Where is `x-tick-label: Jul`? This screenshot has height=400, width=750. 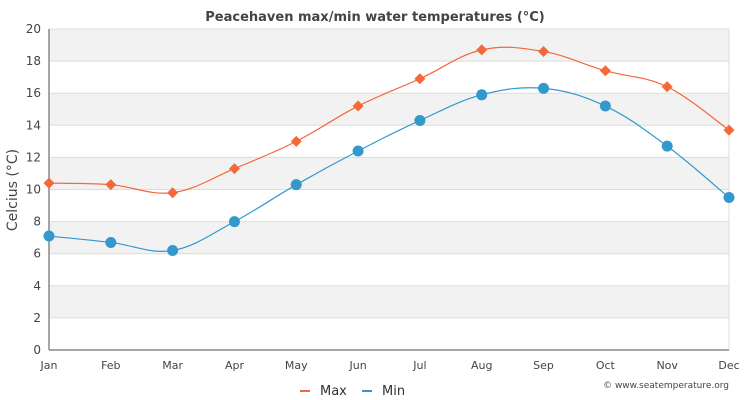 x-tick-label: Jul is located at coordinates (419, 365).